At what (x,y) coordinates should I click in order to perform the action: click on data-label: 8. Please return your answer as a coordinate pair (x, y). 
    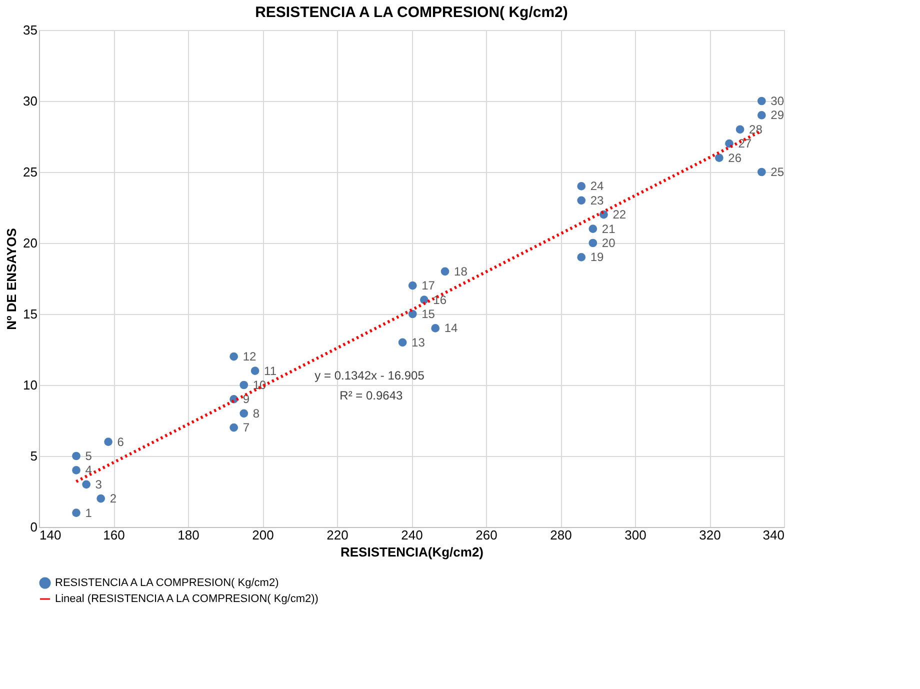
    Looking at the image, I should click on (256, 413).